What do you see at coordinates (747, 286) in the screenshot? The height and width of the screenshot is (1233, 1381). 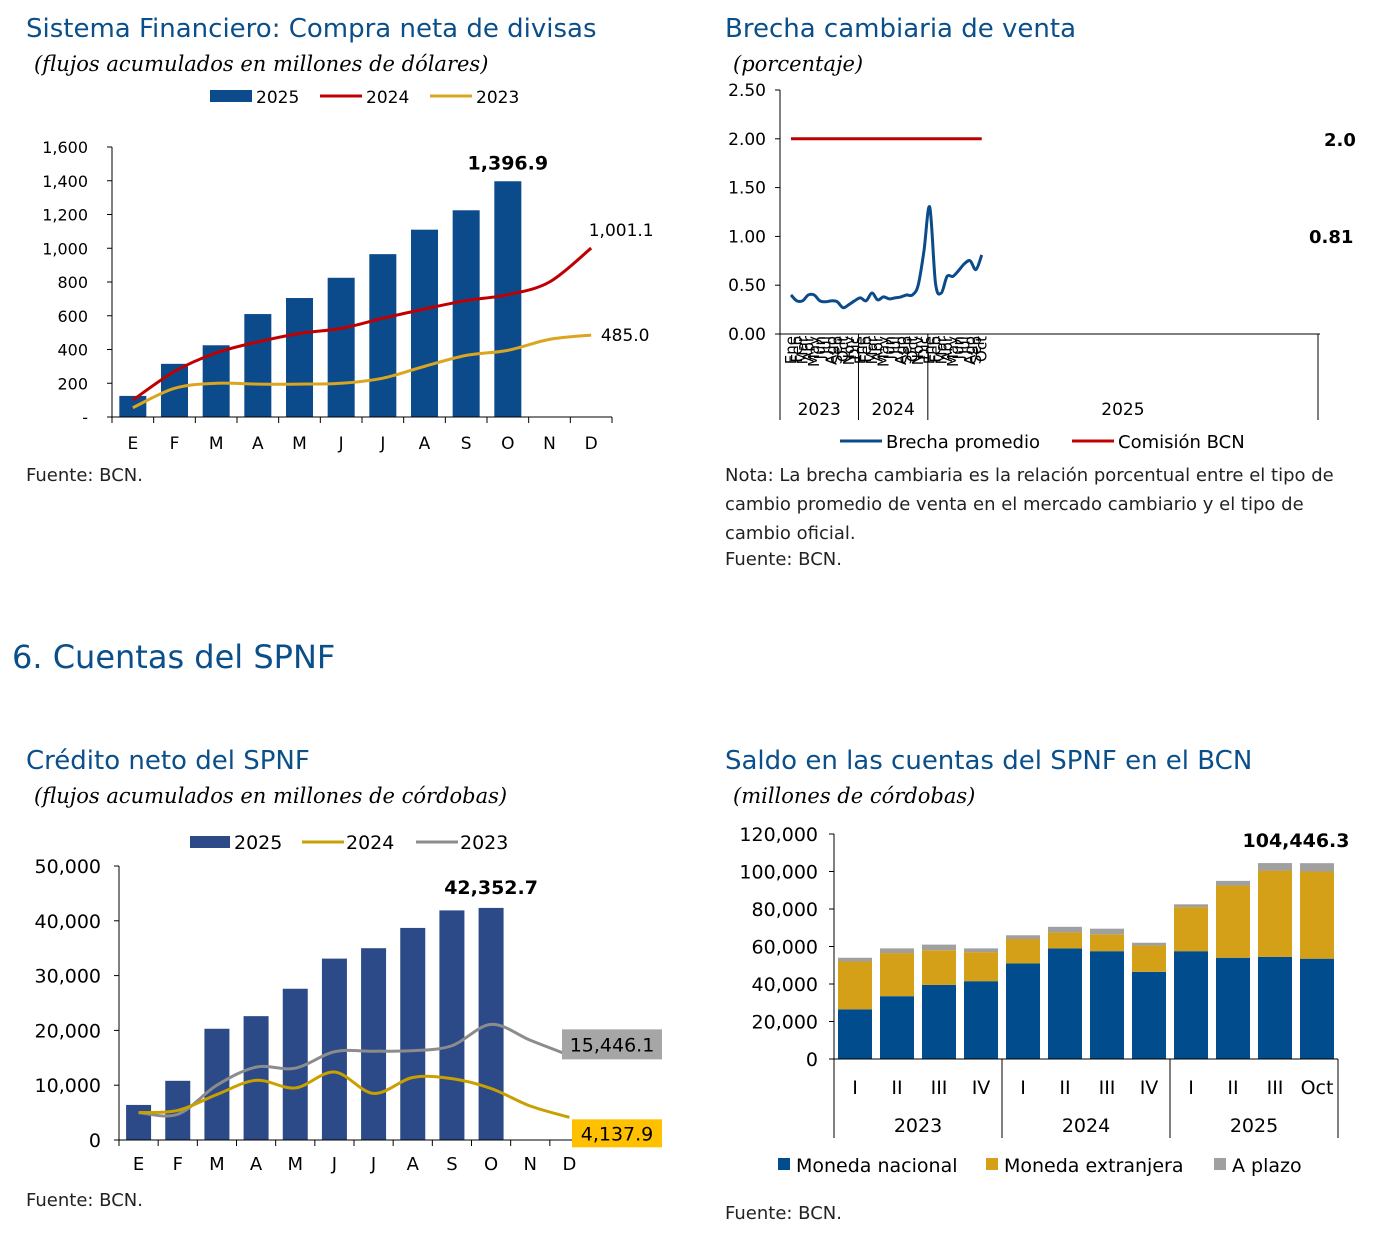 I see `y-tick-label: 0.50` at bounding box center [747, 286].